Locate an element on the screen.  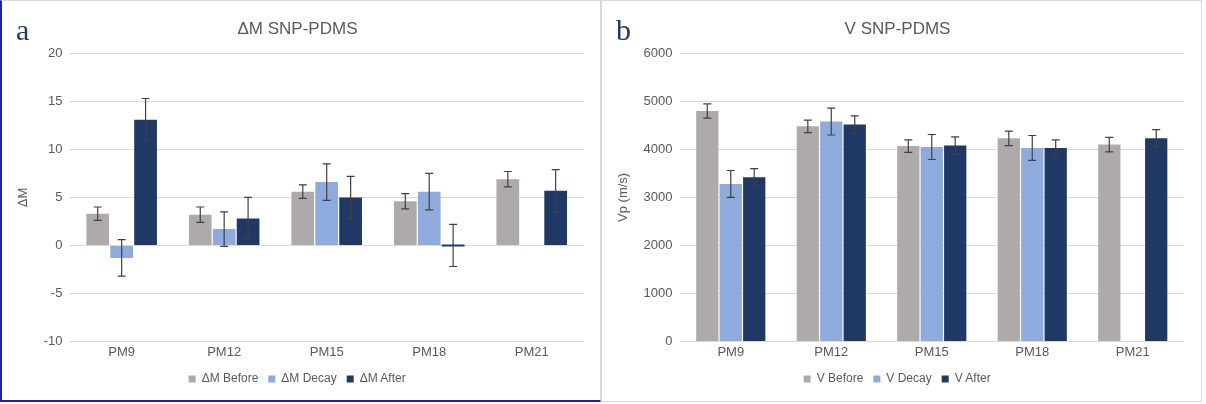
text: a is located at coordinates (23, 30).